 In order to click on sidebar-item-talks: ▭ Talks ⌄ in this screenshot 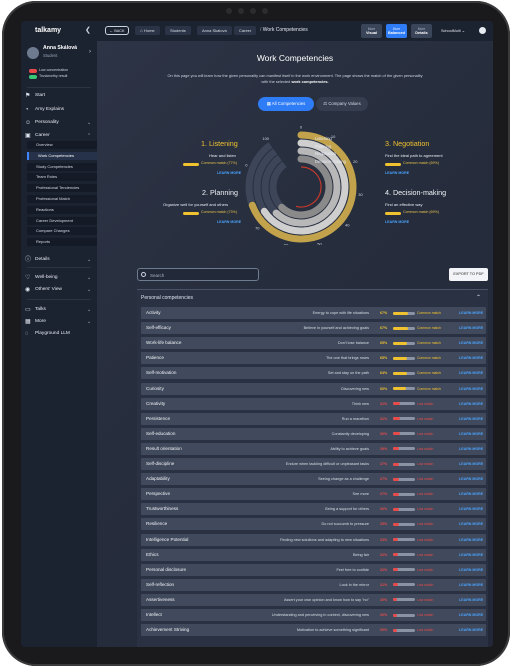, I will do `click(59, 310)`.